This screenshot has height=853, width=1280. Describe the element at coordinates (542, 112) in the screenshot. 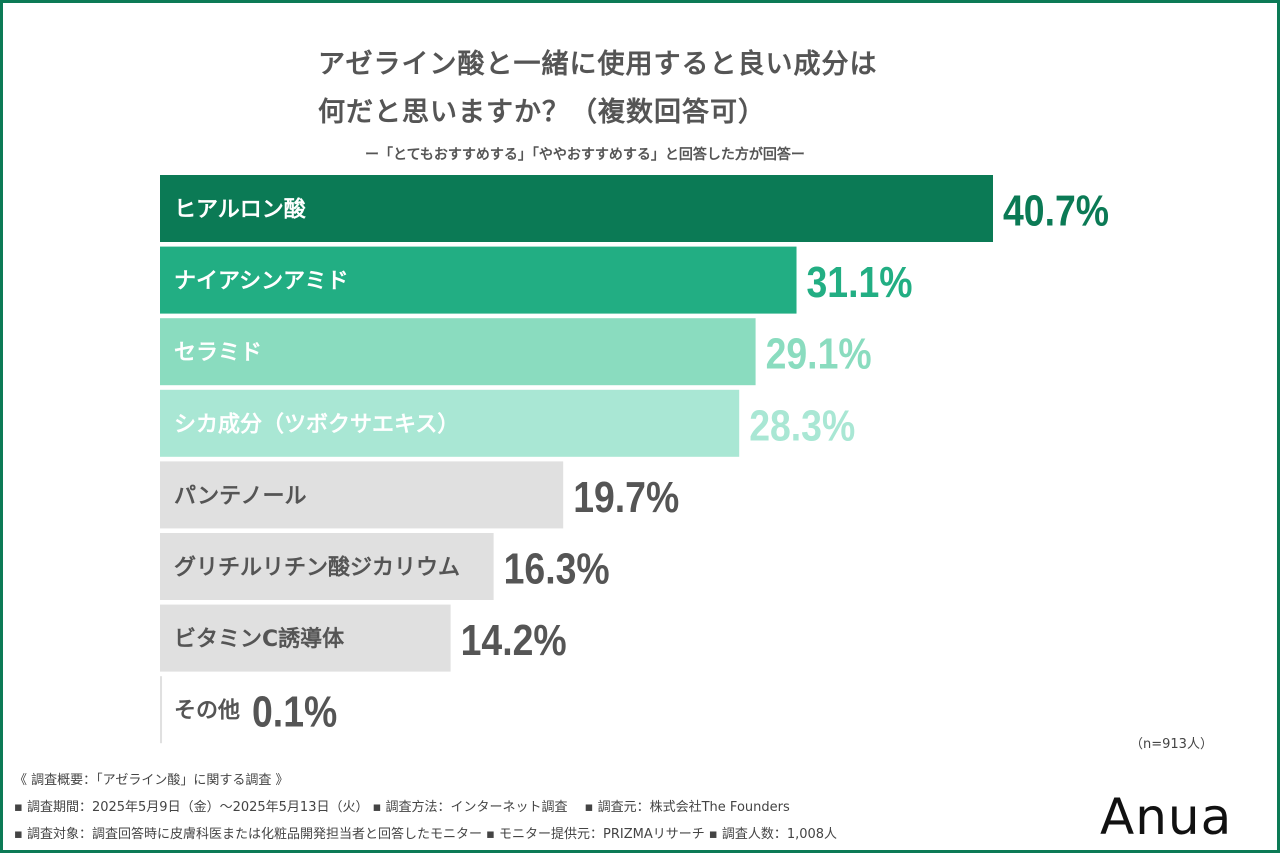

I see `chart-title-line2: 何だと思いますか？（複数回答可）` at that location.